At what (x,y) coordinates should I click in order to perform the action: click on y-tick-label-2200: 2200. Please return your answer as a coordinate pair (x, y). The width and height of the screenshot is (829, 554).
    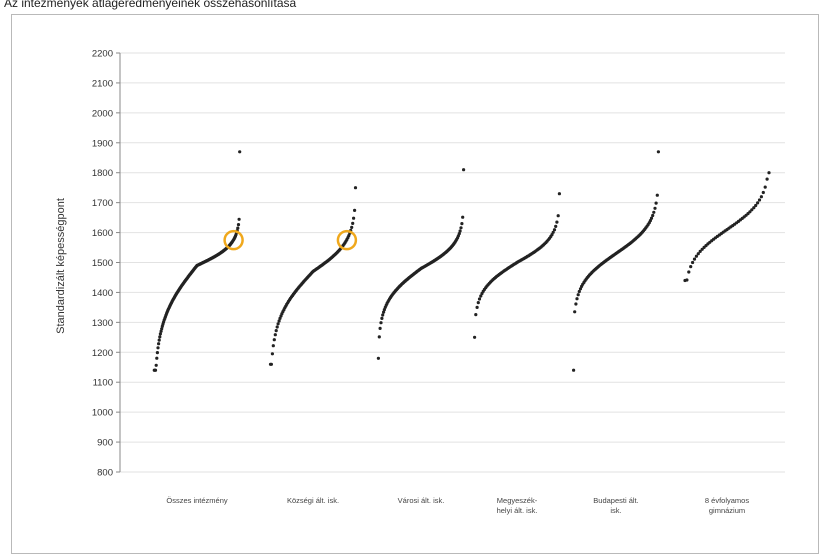
    Looking at the image, I should click on (102, 54).